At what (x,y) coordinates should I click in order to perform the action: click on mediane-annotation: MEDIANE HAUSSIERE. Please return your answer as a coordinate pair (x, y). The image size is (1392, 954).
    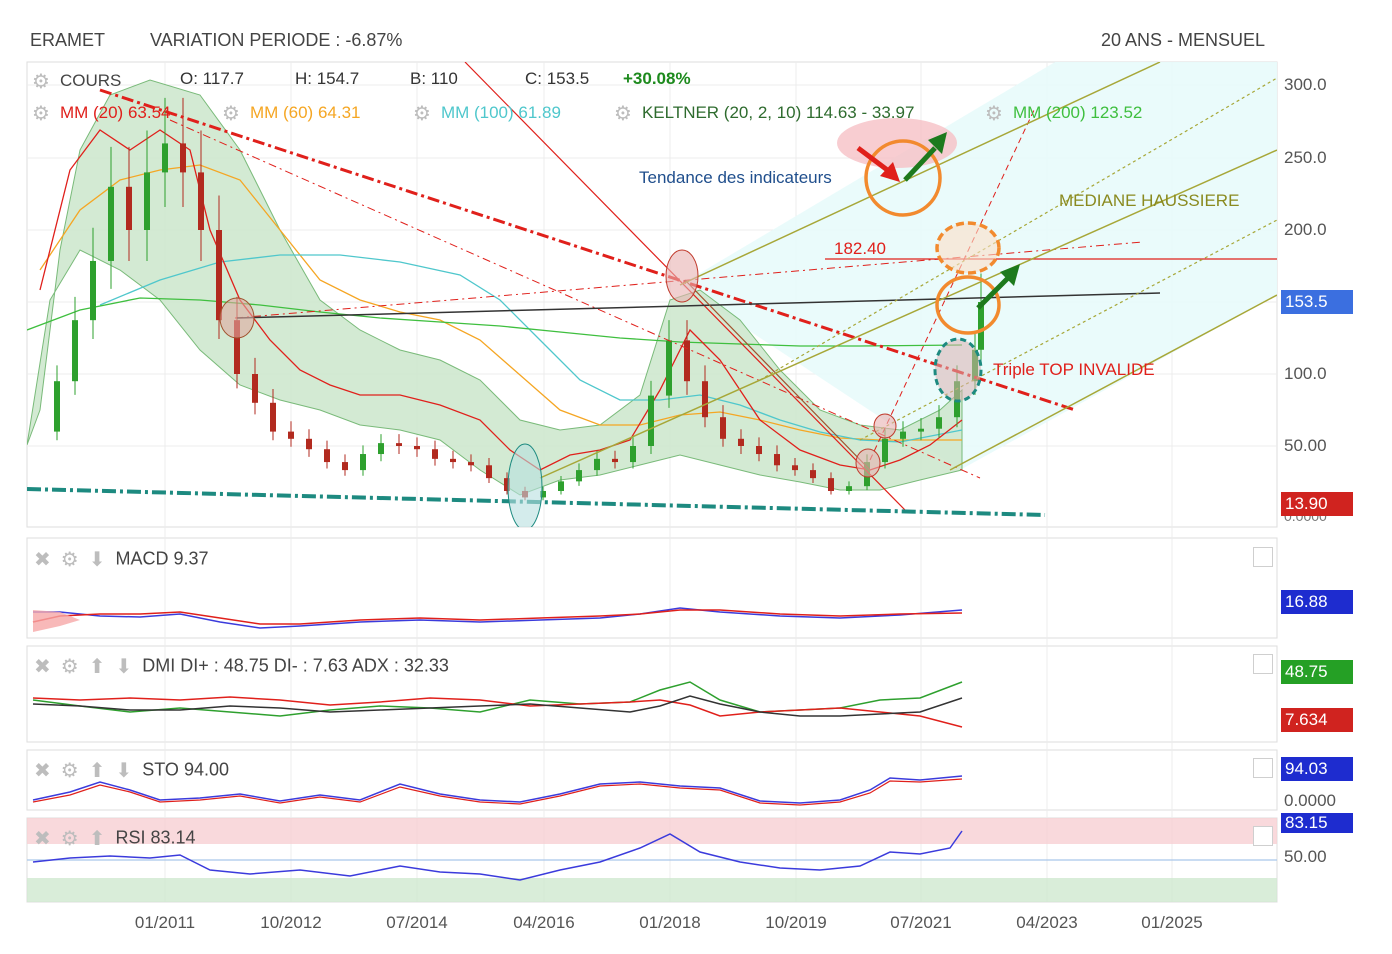
    Looking at the image, I should click on (1149, 200).